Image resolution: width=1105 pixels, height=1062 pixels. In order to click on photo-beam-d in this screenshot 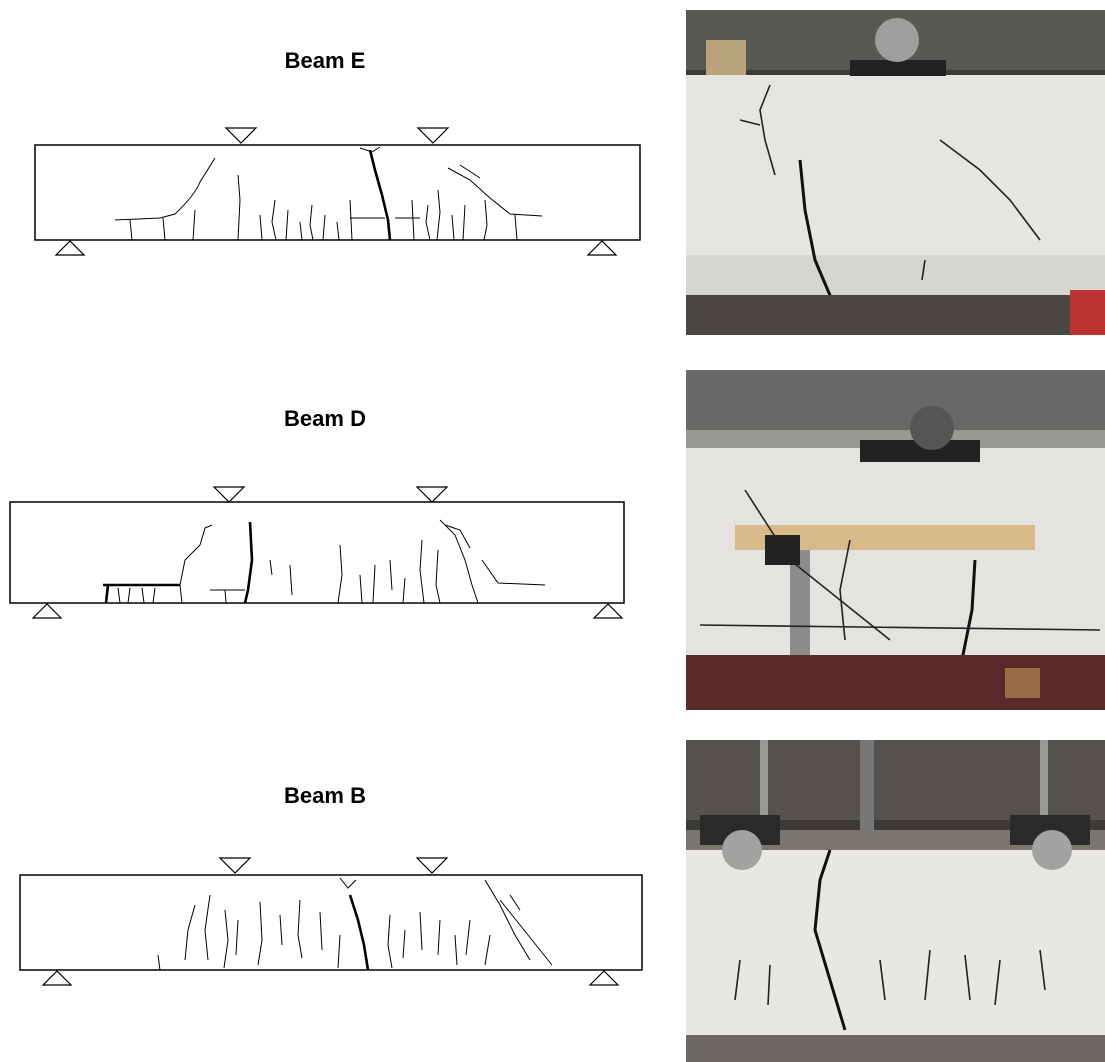, I will do `click(895, 540)`.